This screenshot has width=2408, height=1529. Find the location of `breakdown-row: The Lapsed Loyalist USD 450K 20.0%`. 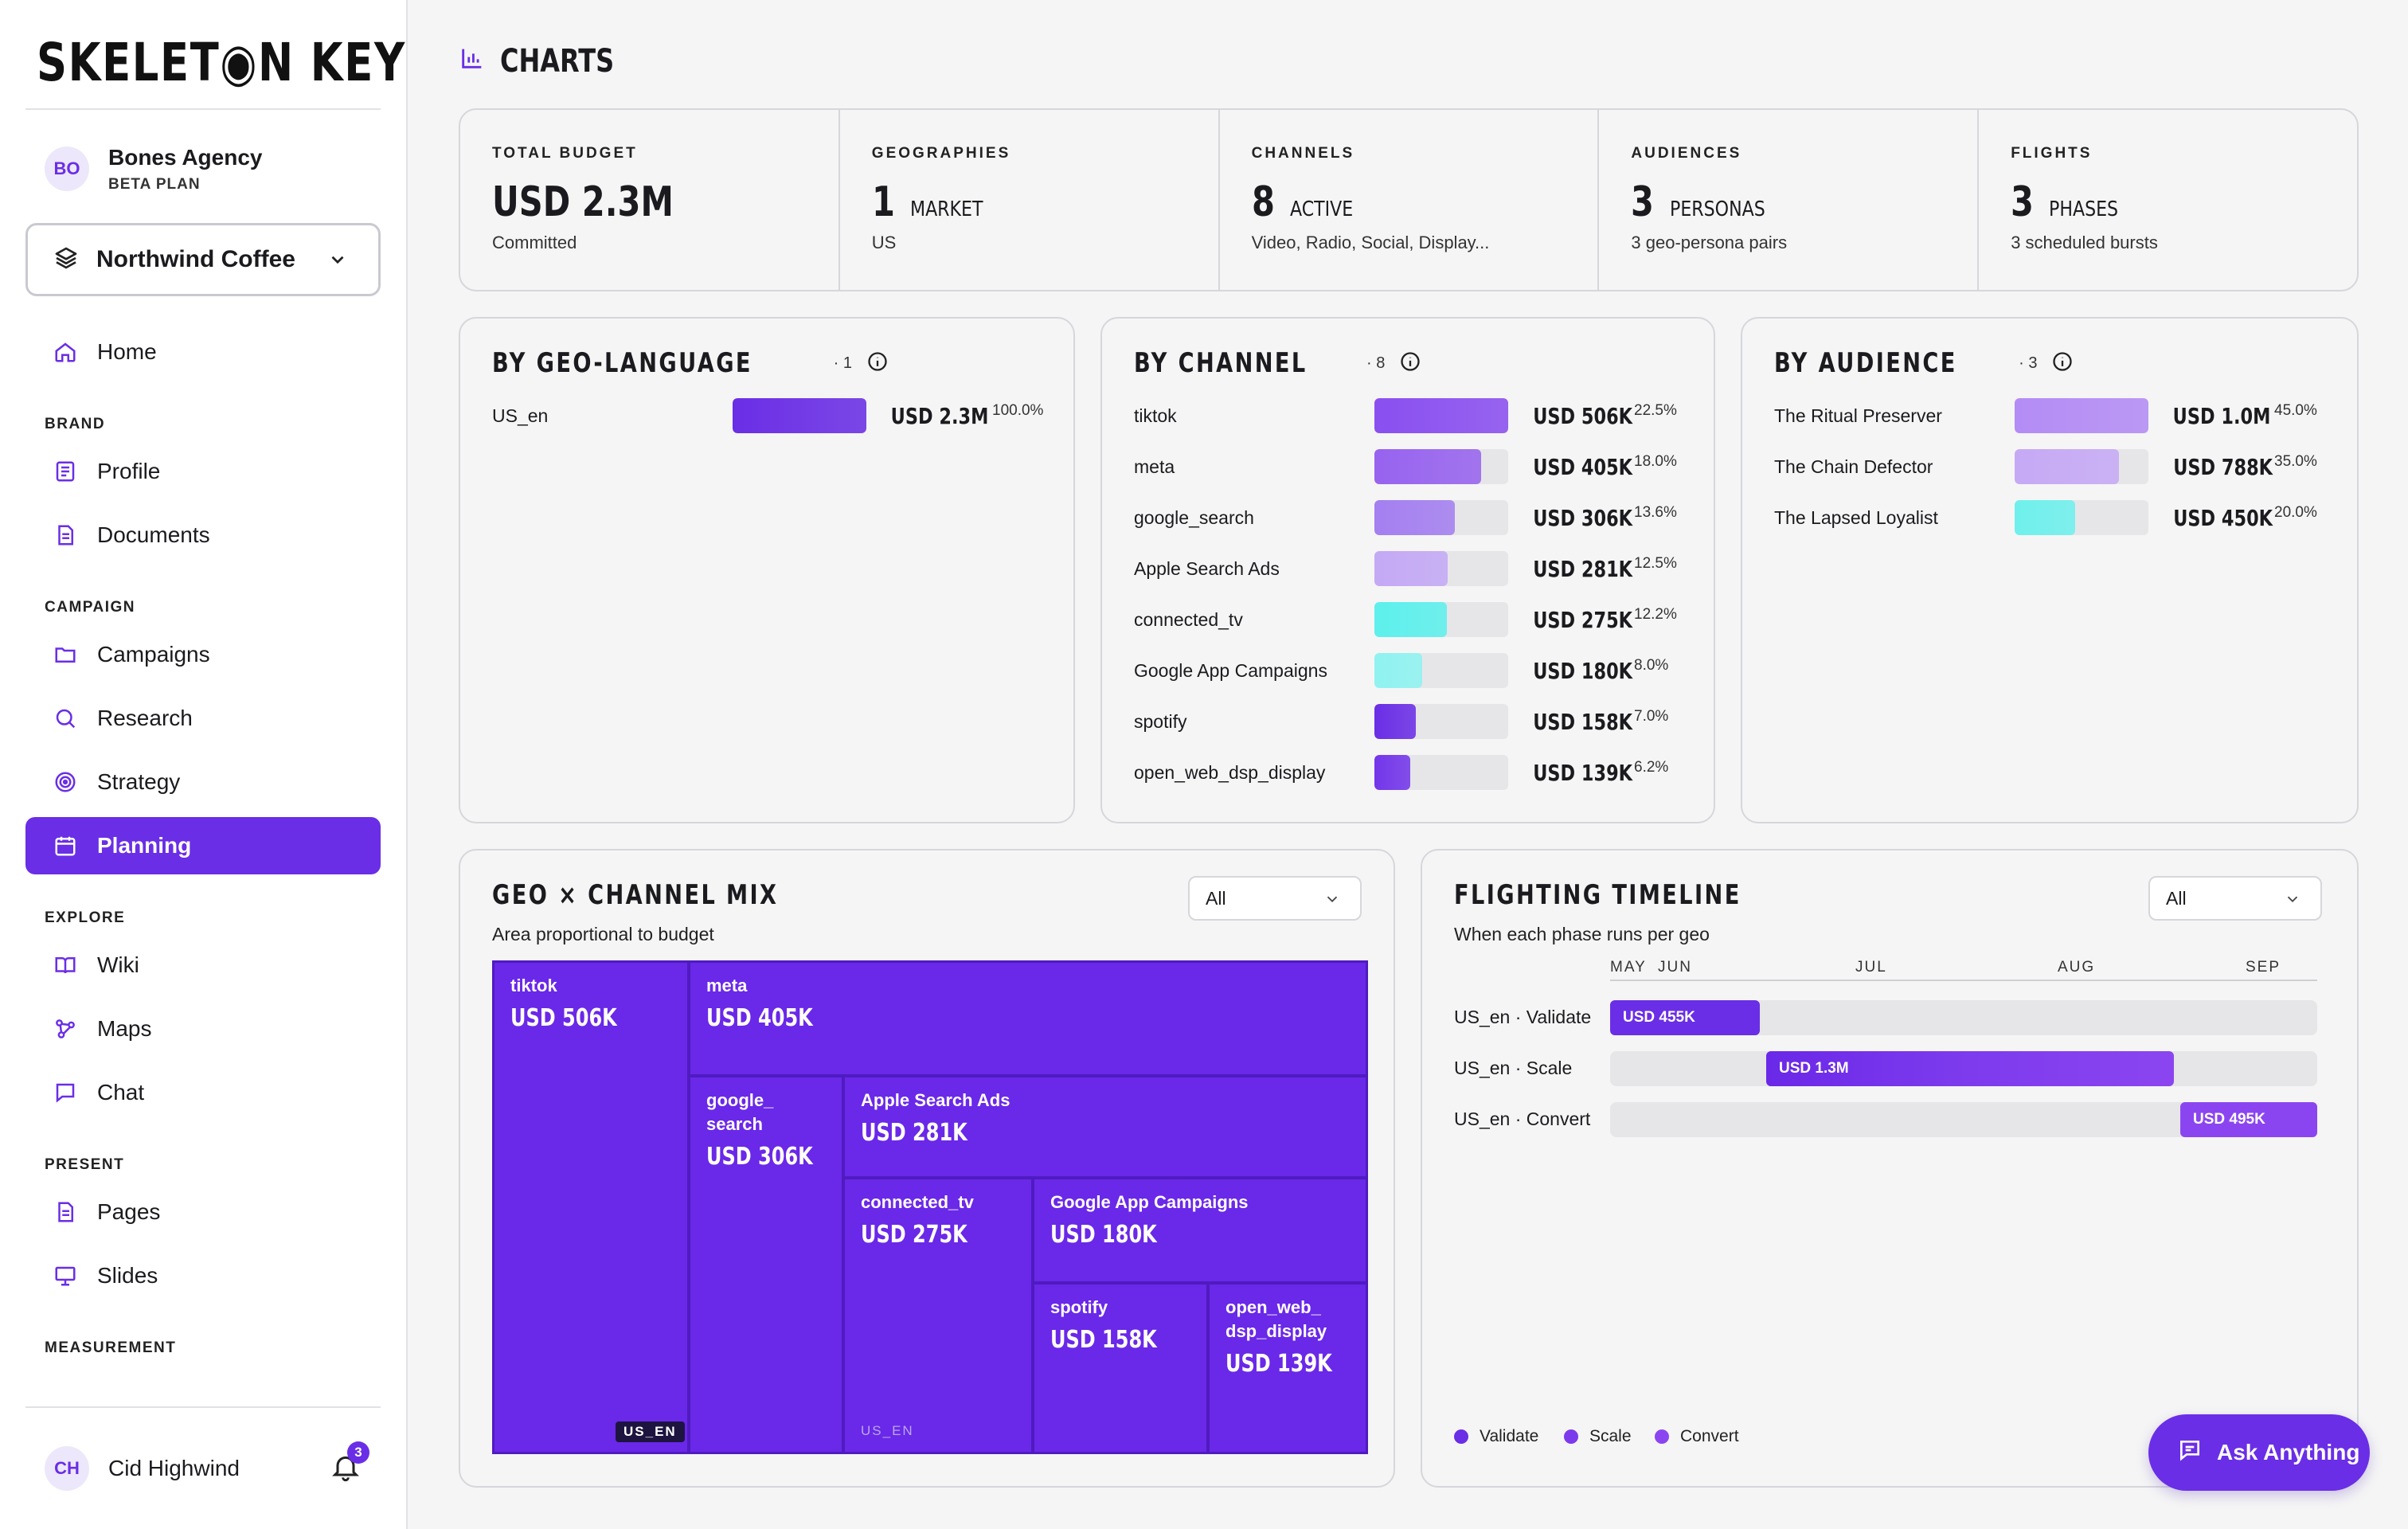

breakdown-row: The Lapsed Loyalist USD 450K 20.0% is located at coordinates (2060, 518).